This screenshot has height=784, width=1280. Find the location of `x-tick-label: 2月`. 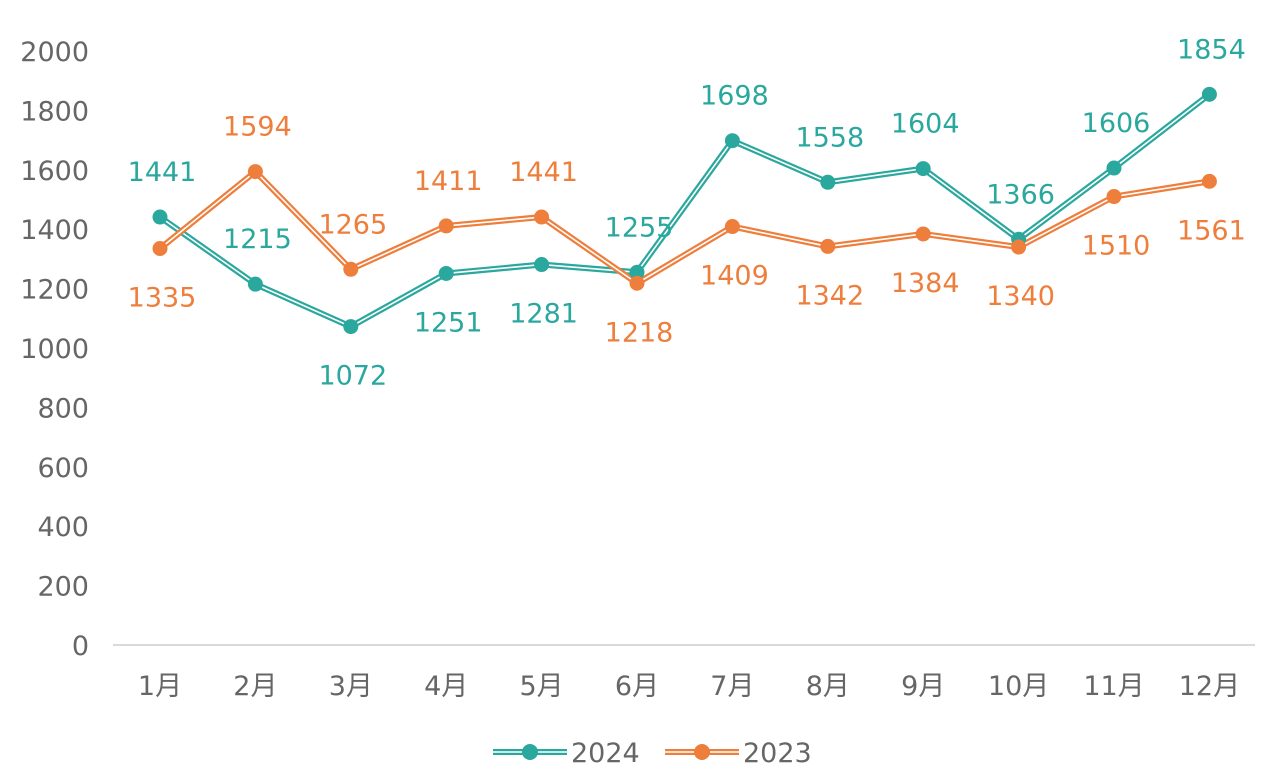

x-tick-label: 2月 is located at coordinates (255, 686).